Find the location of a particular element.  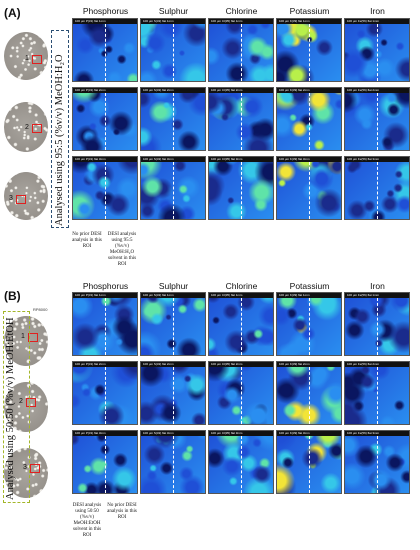

panel-a-map-iron-roi2: 100 µm Fe(56) flat 2mm is located at coordinates (377, 119).